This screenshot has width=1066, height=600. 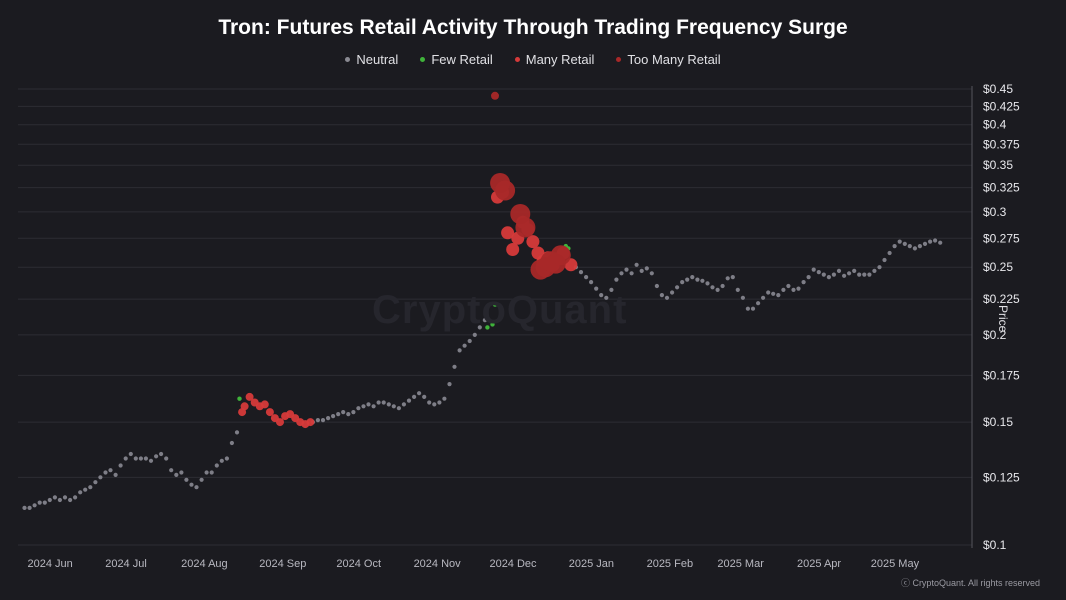 What do you see at coordinates (995, 545) in the screenshot?
I see `y-tick-label: $0.1` at bounding box center [995, 545].